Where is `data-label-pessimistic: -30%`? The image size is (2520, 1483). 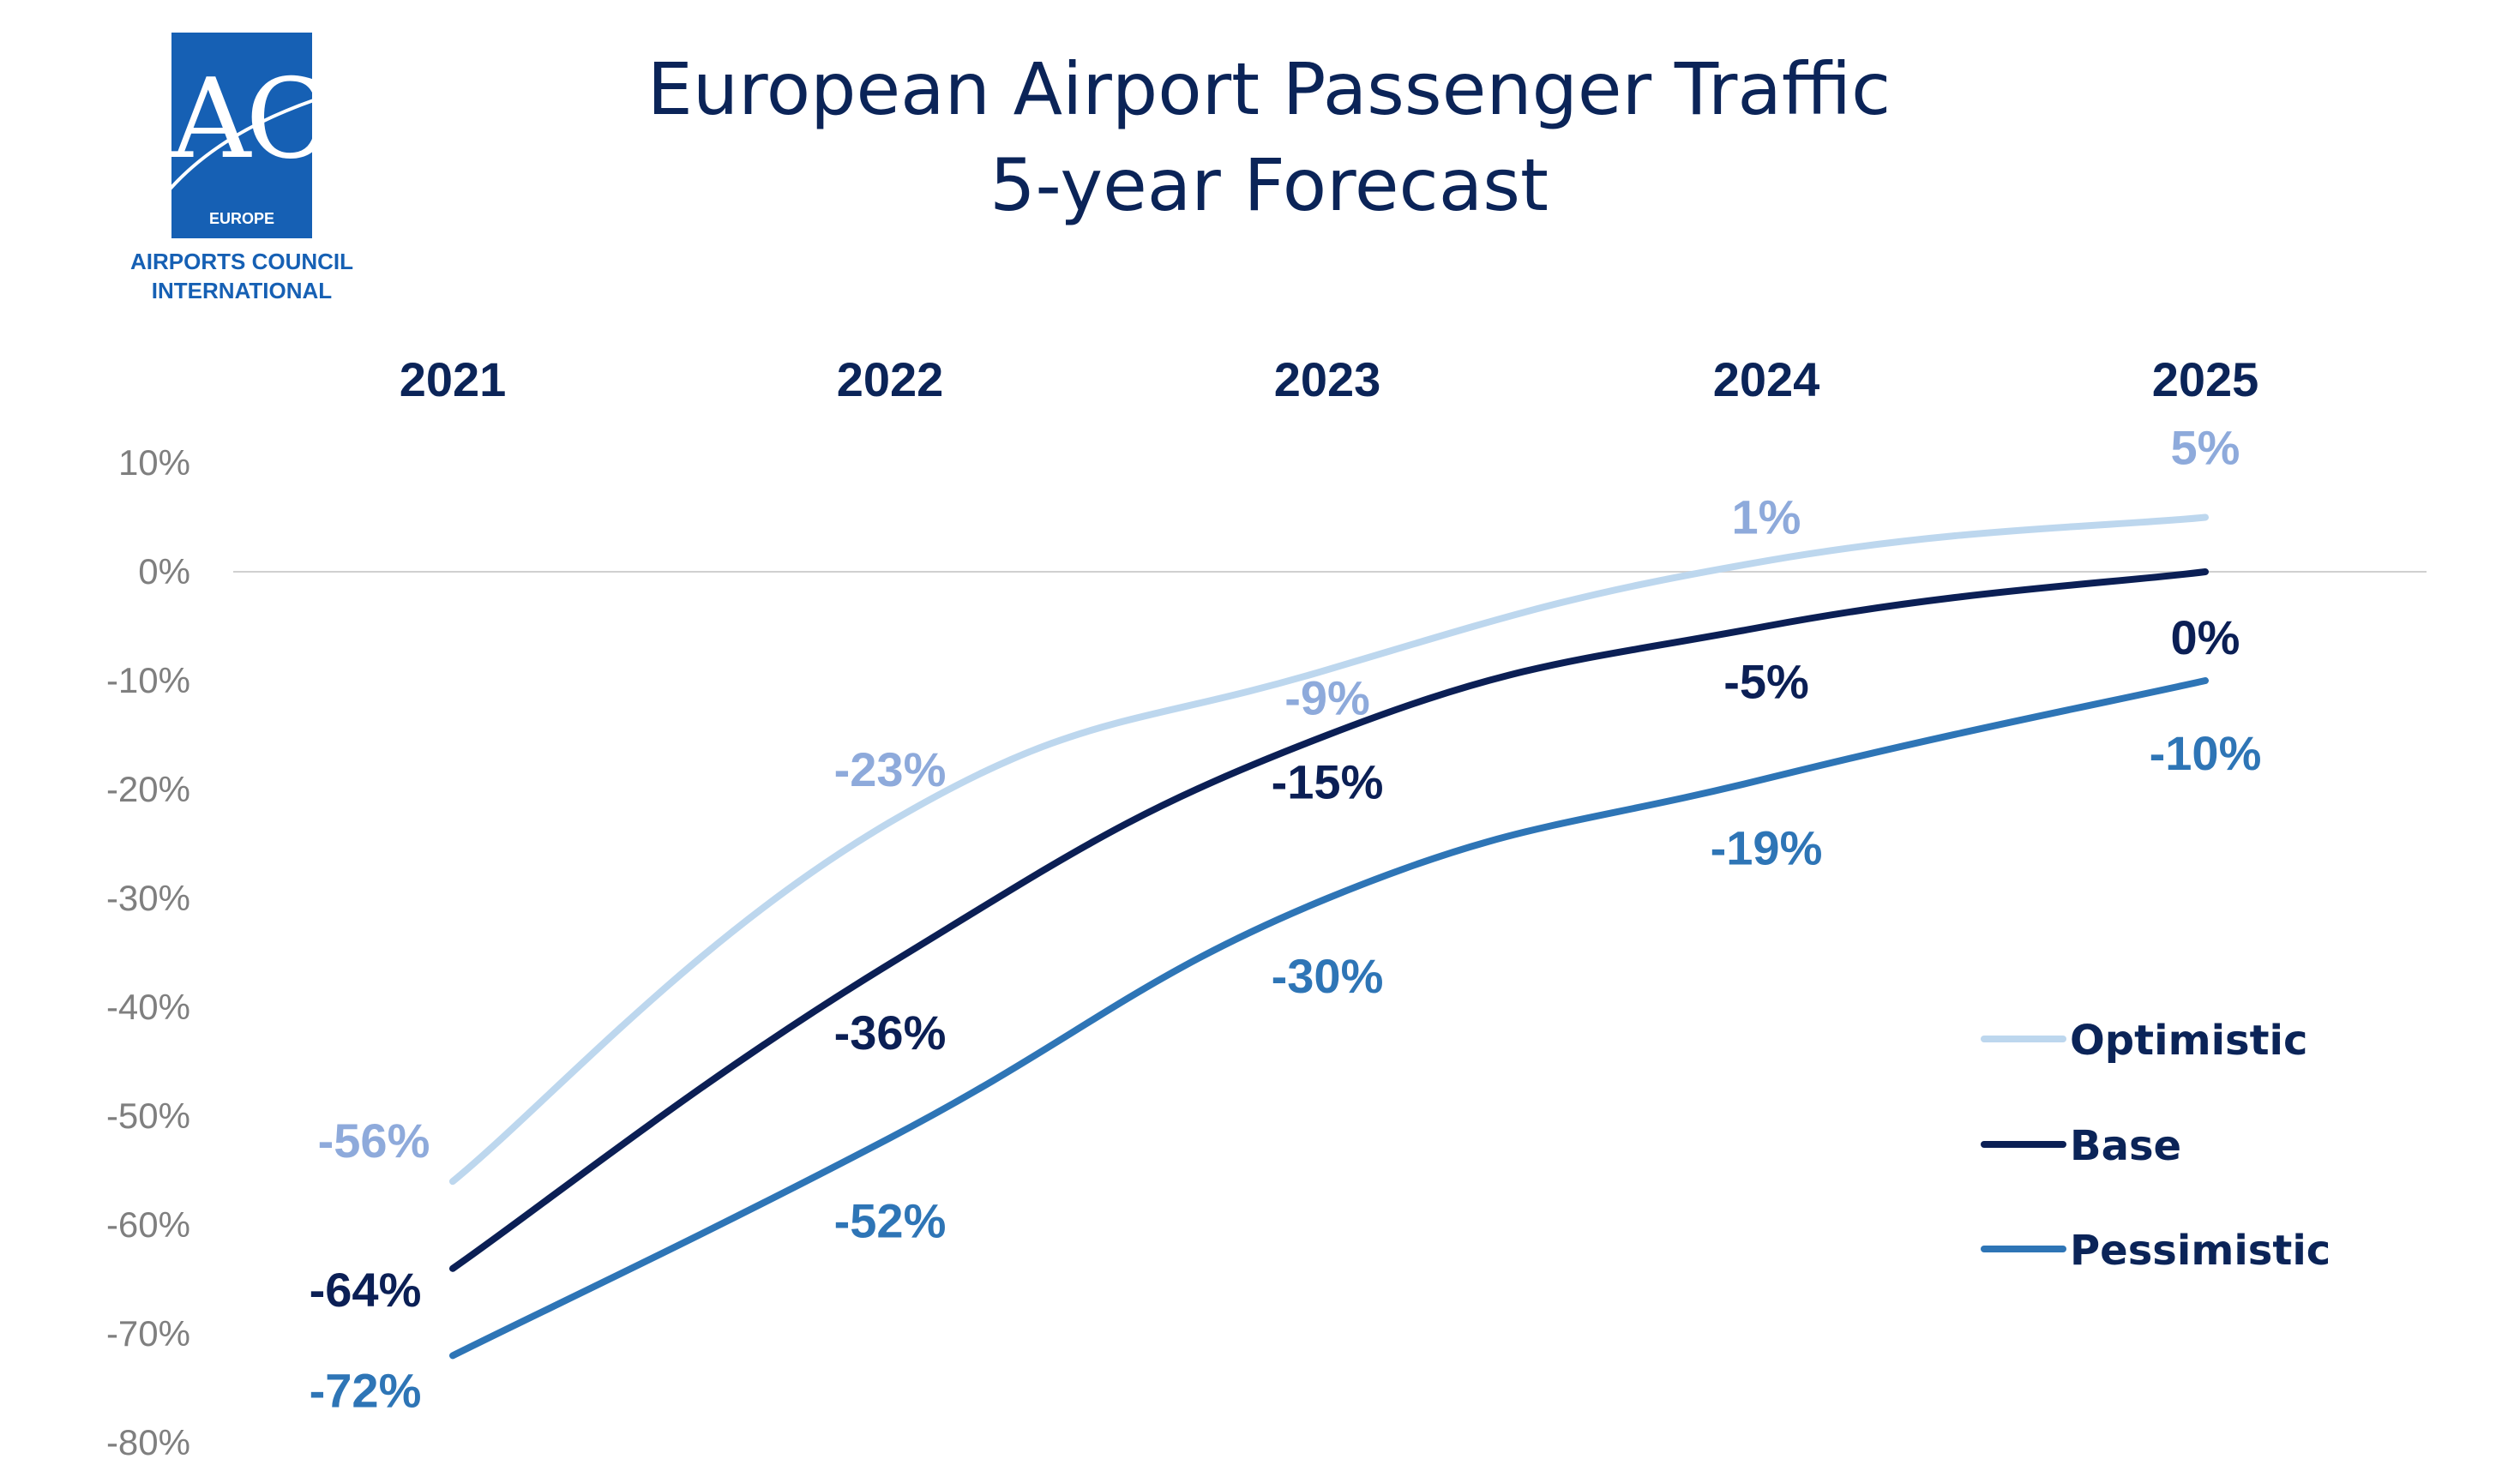 data-label-pessimistic: -30% is located at coordinates (1328, 976).